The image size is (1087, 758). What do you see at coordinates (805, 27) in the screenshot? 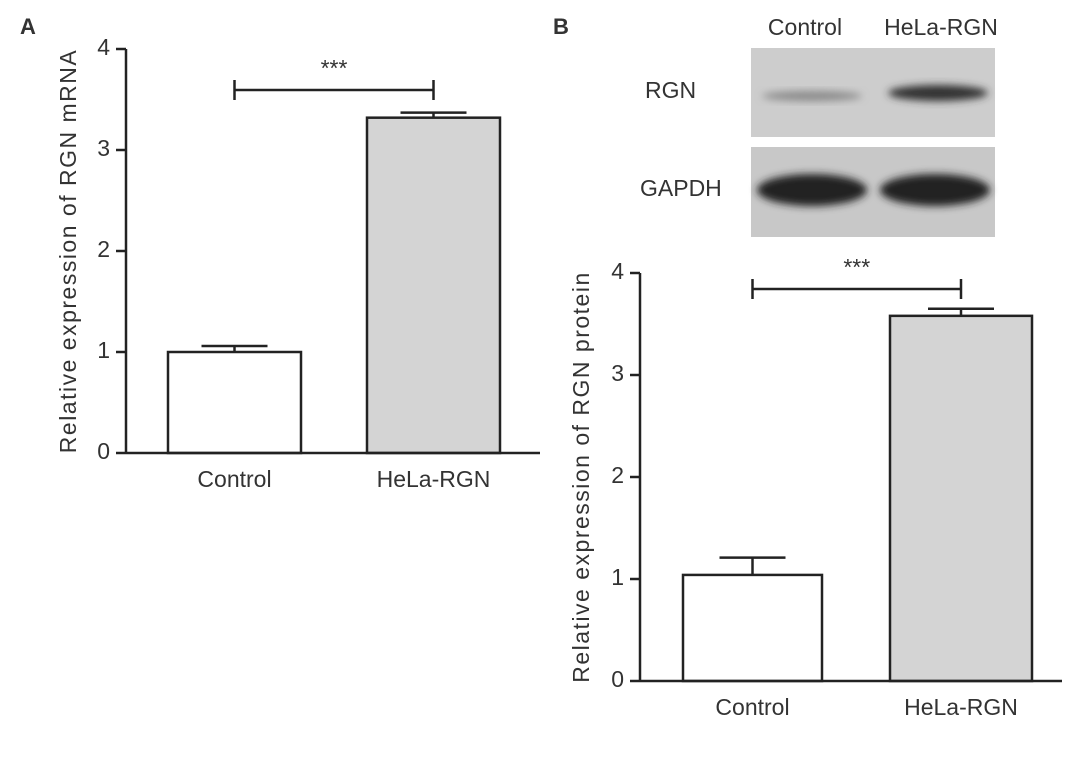
I see `lane-label: Control` at bounding box center [805, 27].